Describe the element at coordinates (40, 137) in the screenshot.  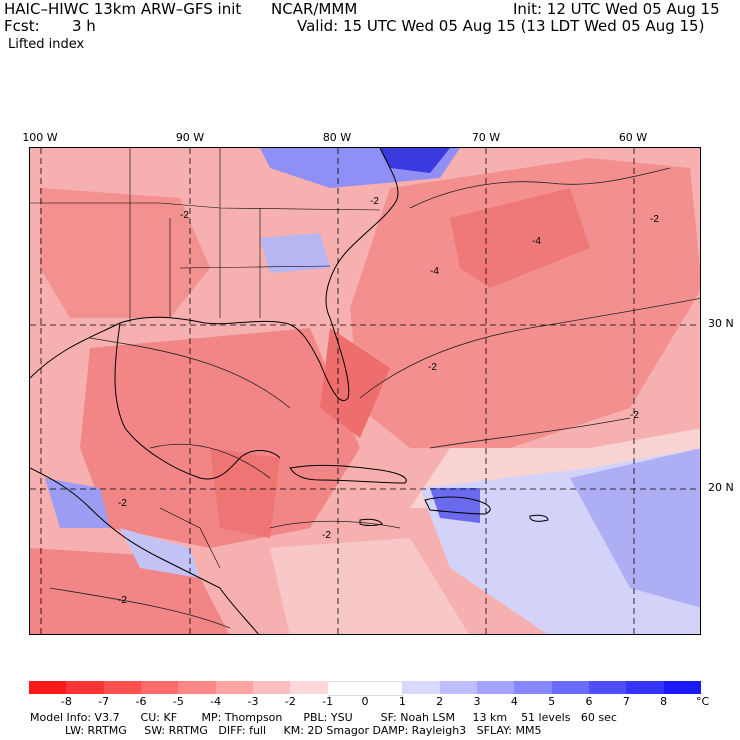
I see `lon-label-100w: 100 W` at that location.